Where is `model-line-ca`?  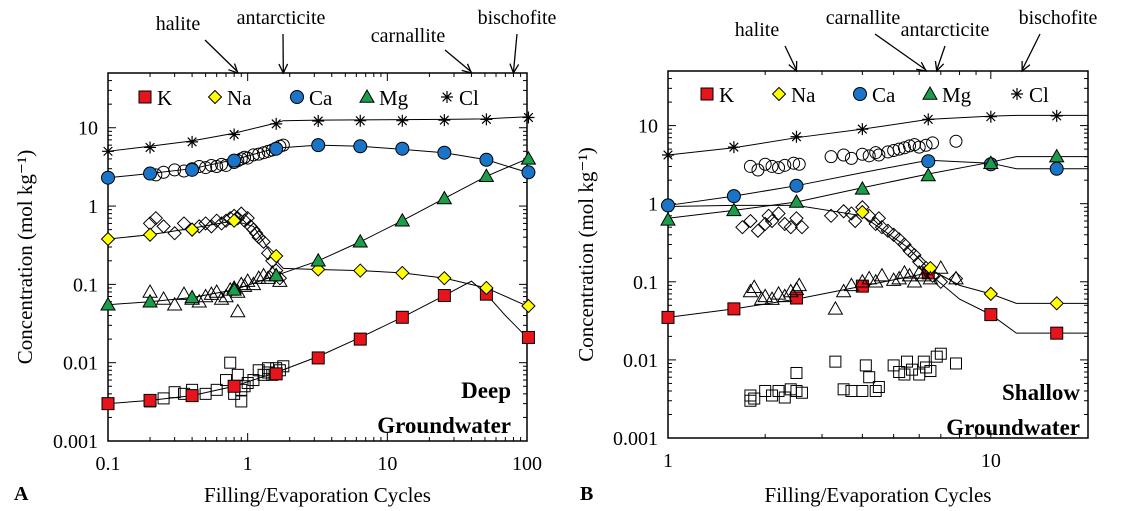 model-line-ca is located at coordinates (877, 182).